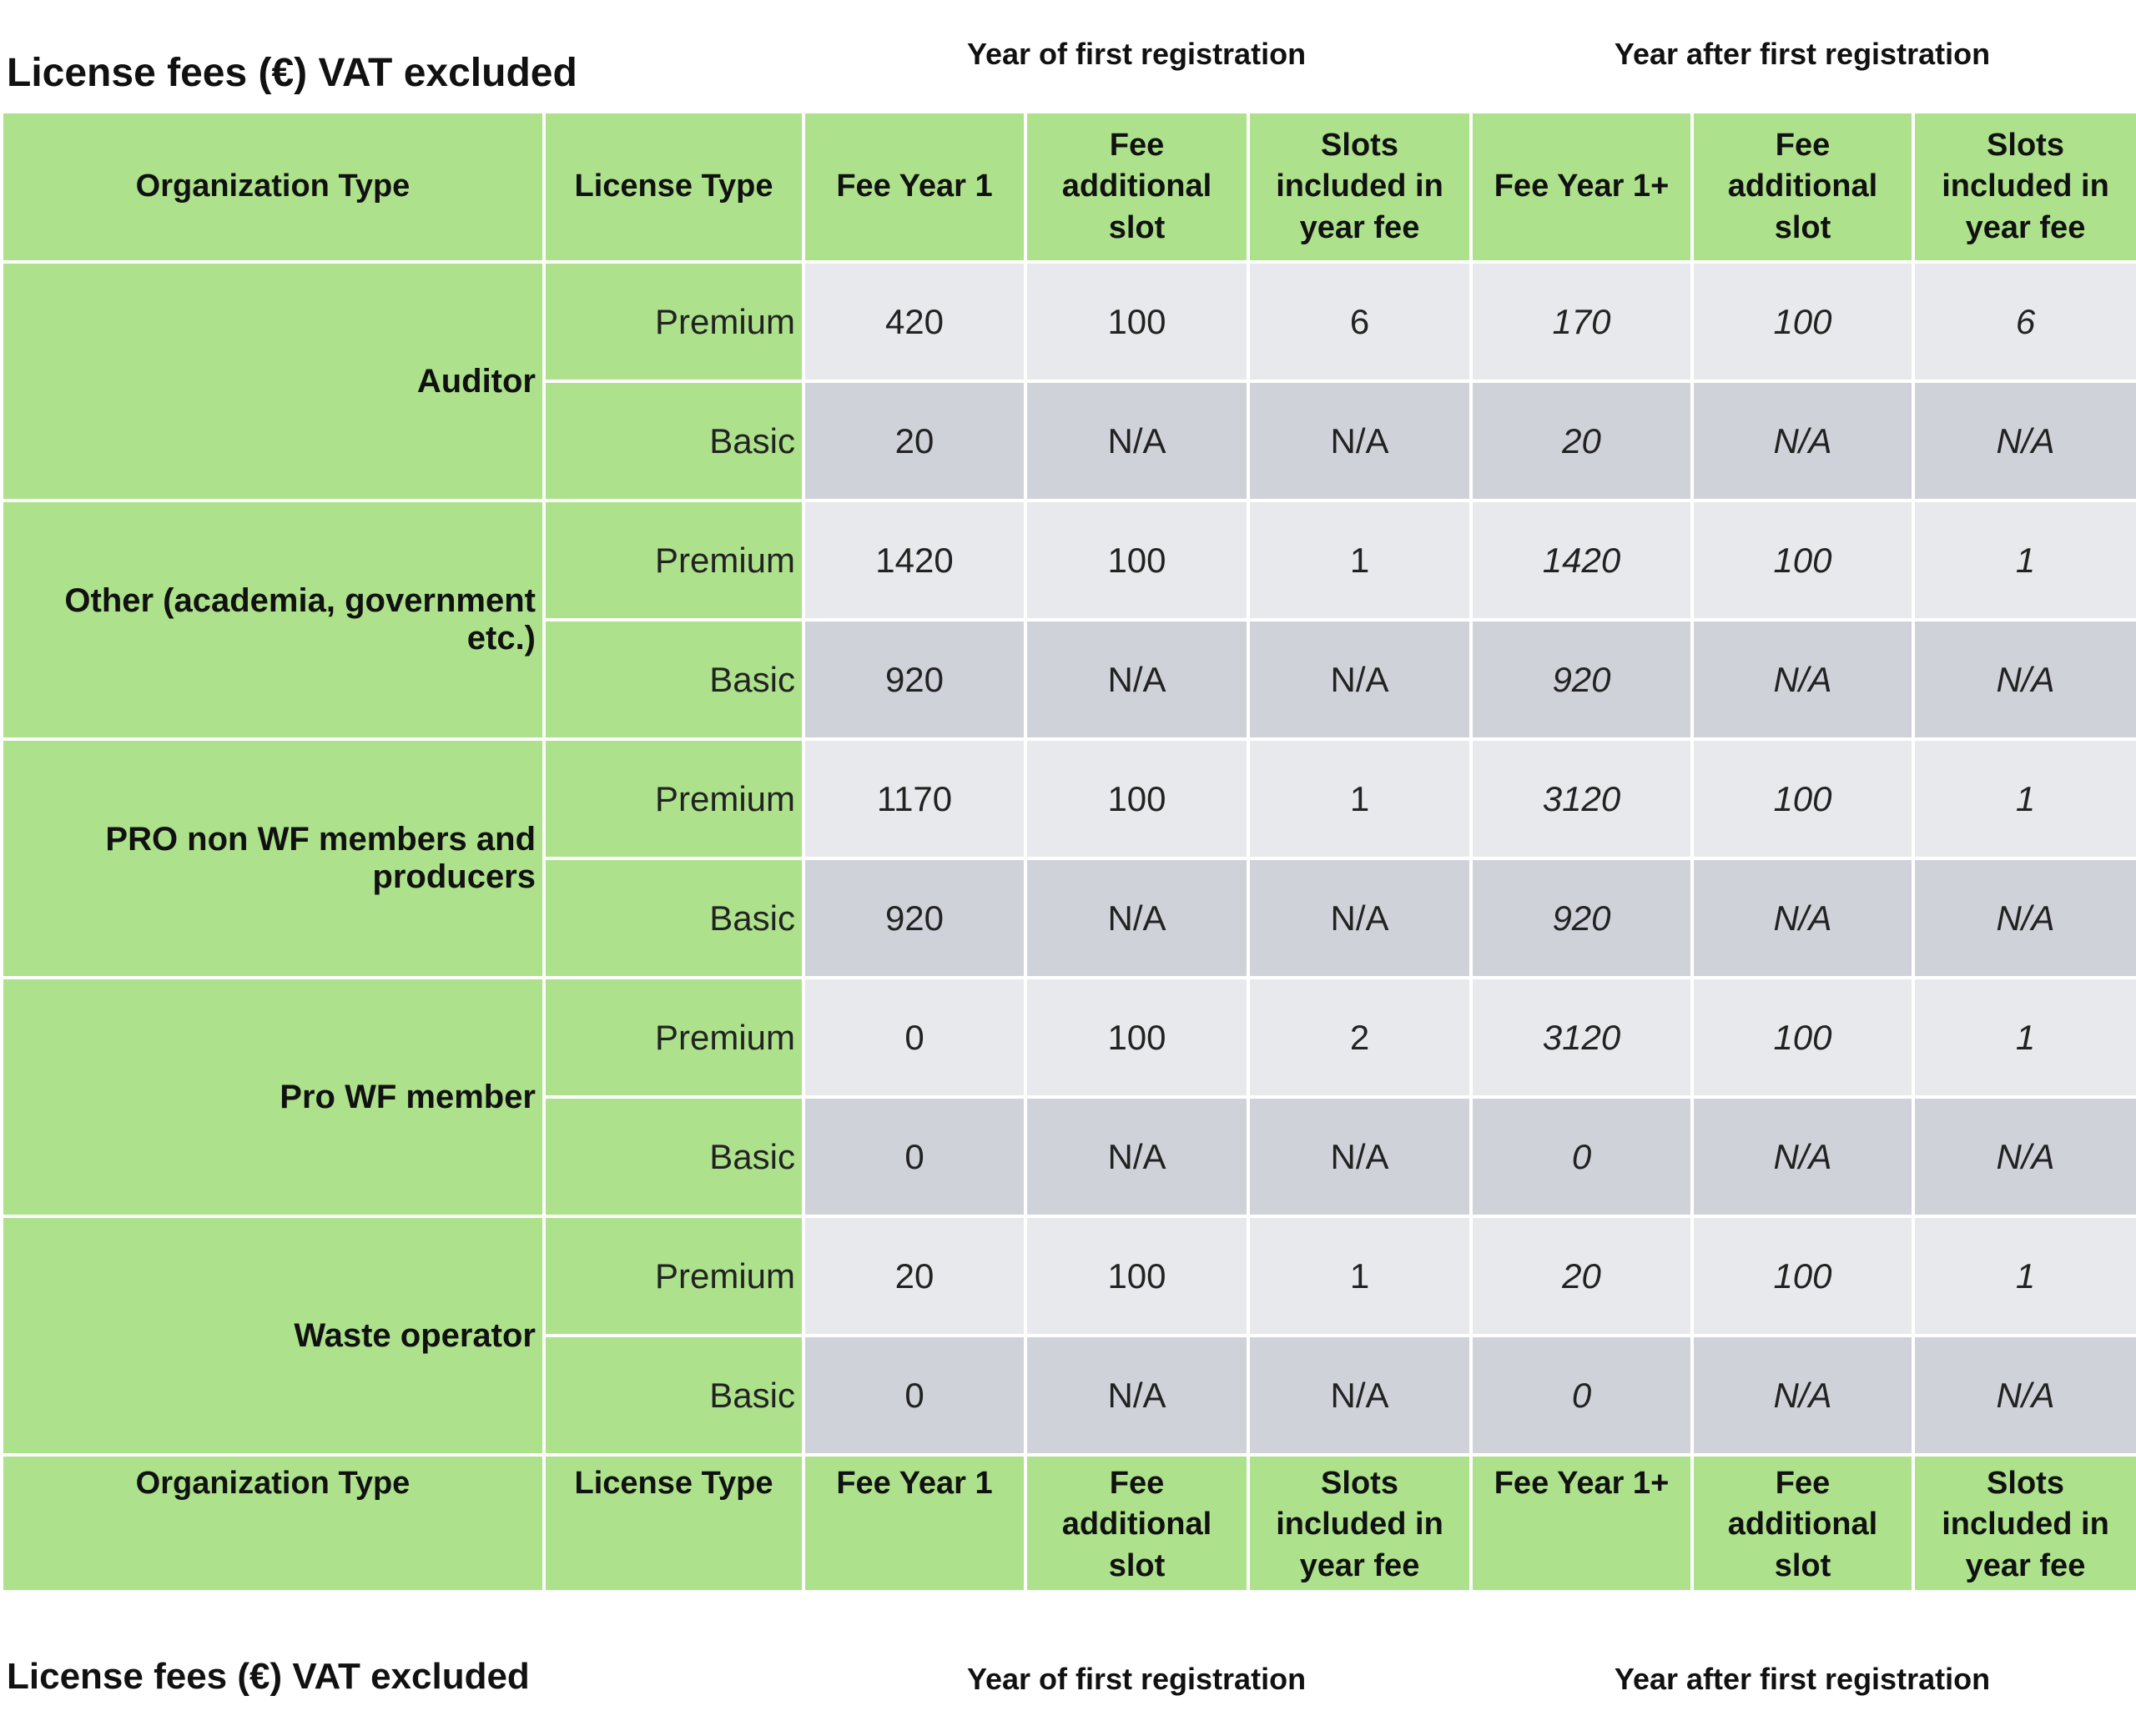 Image resolution: width=2136 pixels, height=1736 pixels. What do you see at coordinates (1360, 1037) in the screenshot?
I see `fee-cell: 2` at bounding box center [1360, 1037].